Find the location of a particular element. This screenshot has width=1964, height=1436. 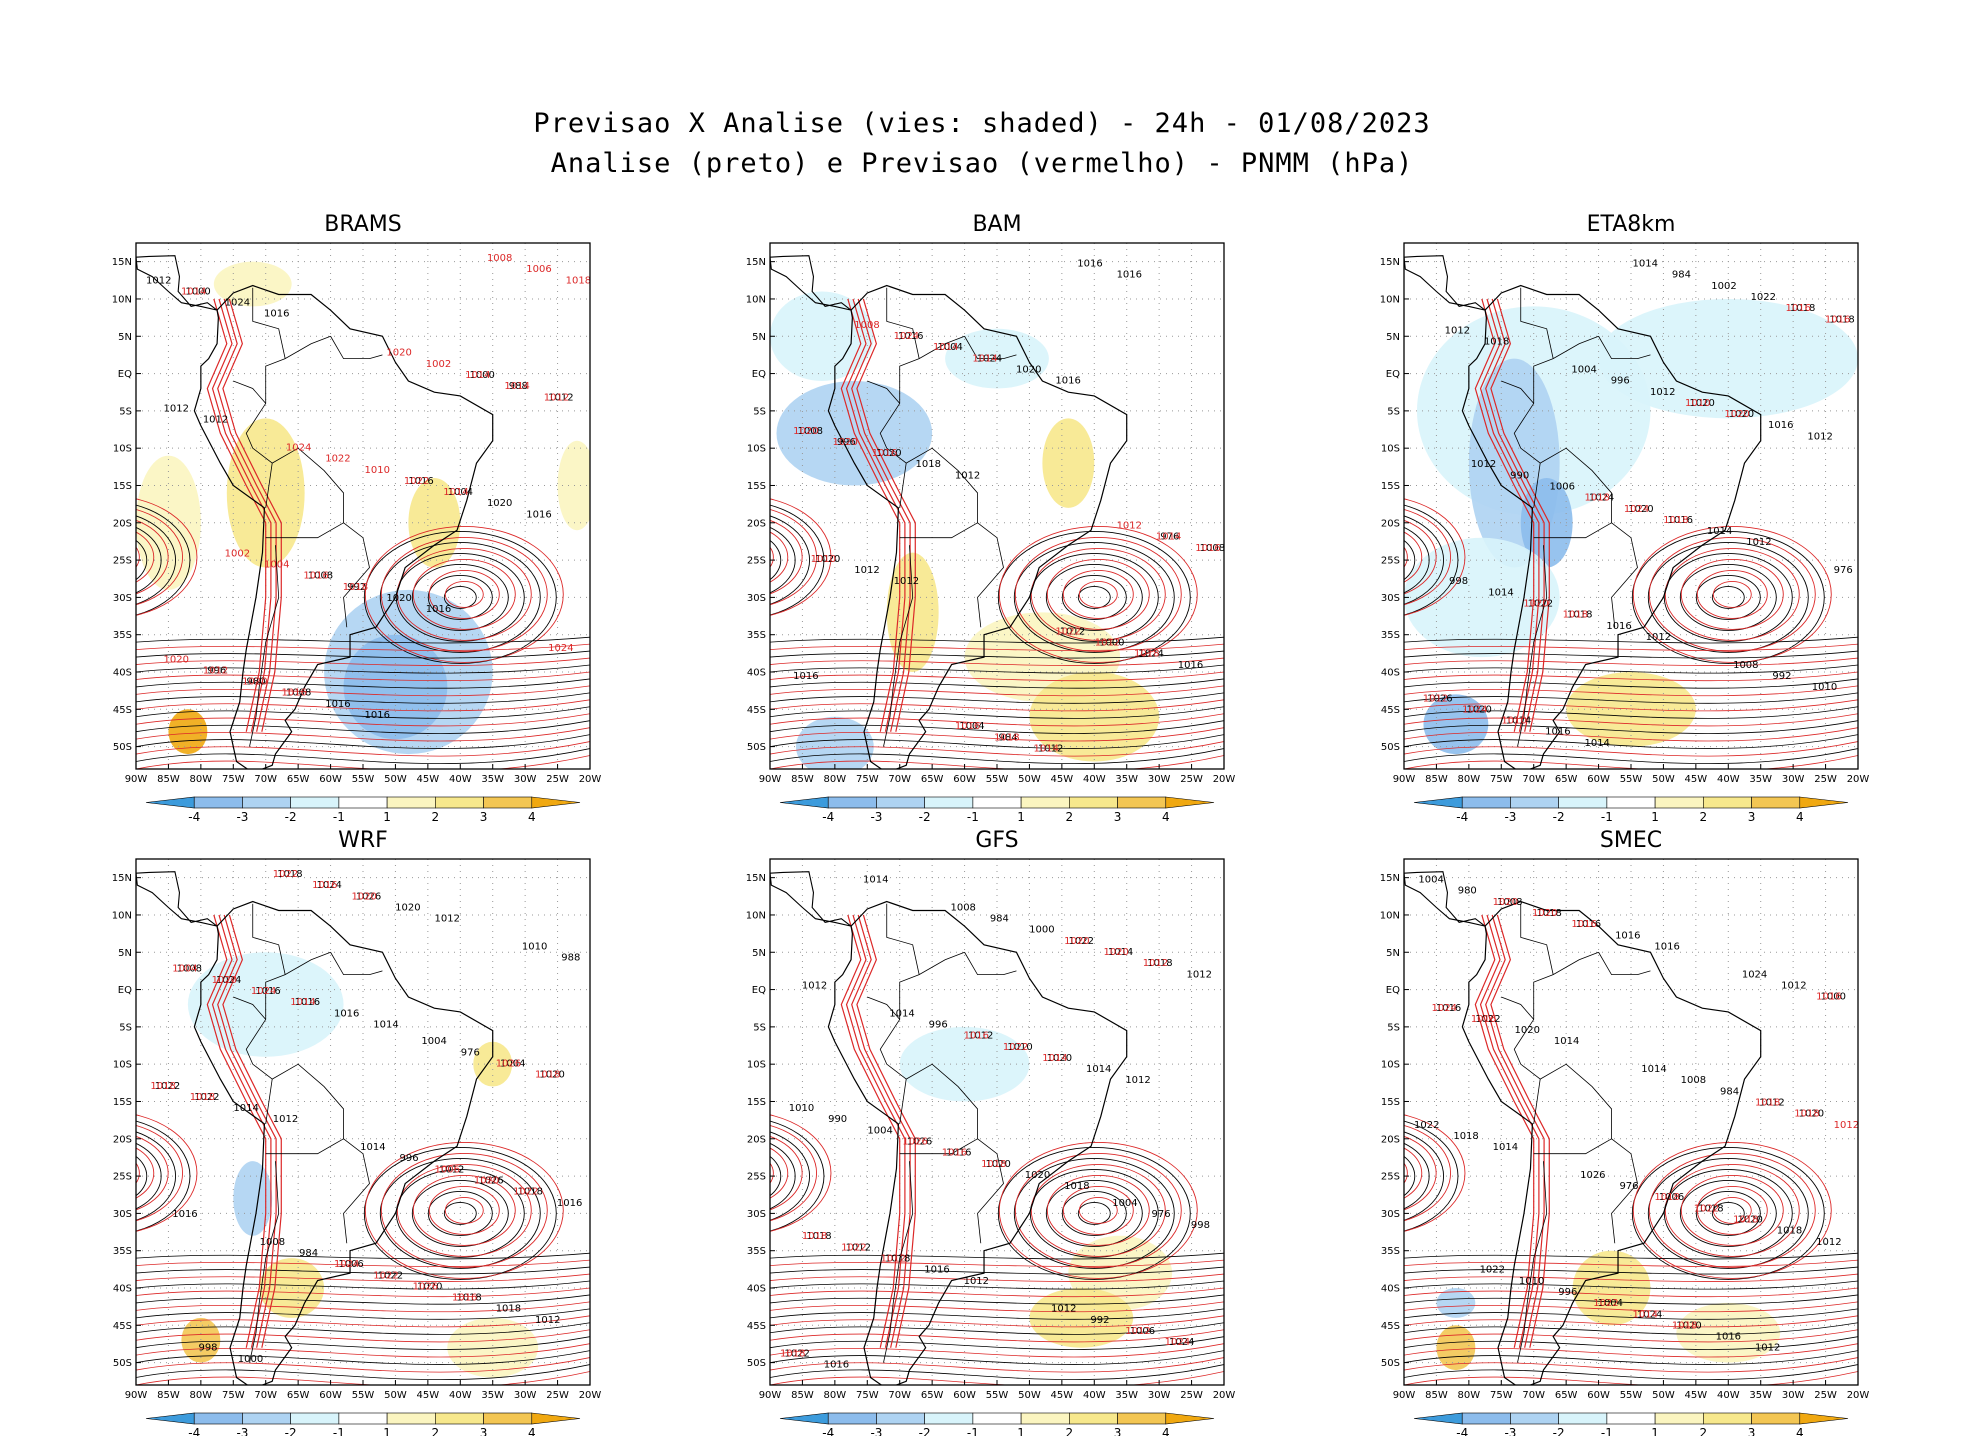

lat-tick-label: 30S is located at coordinates (756, 1214).